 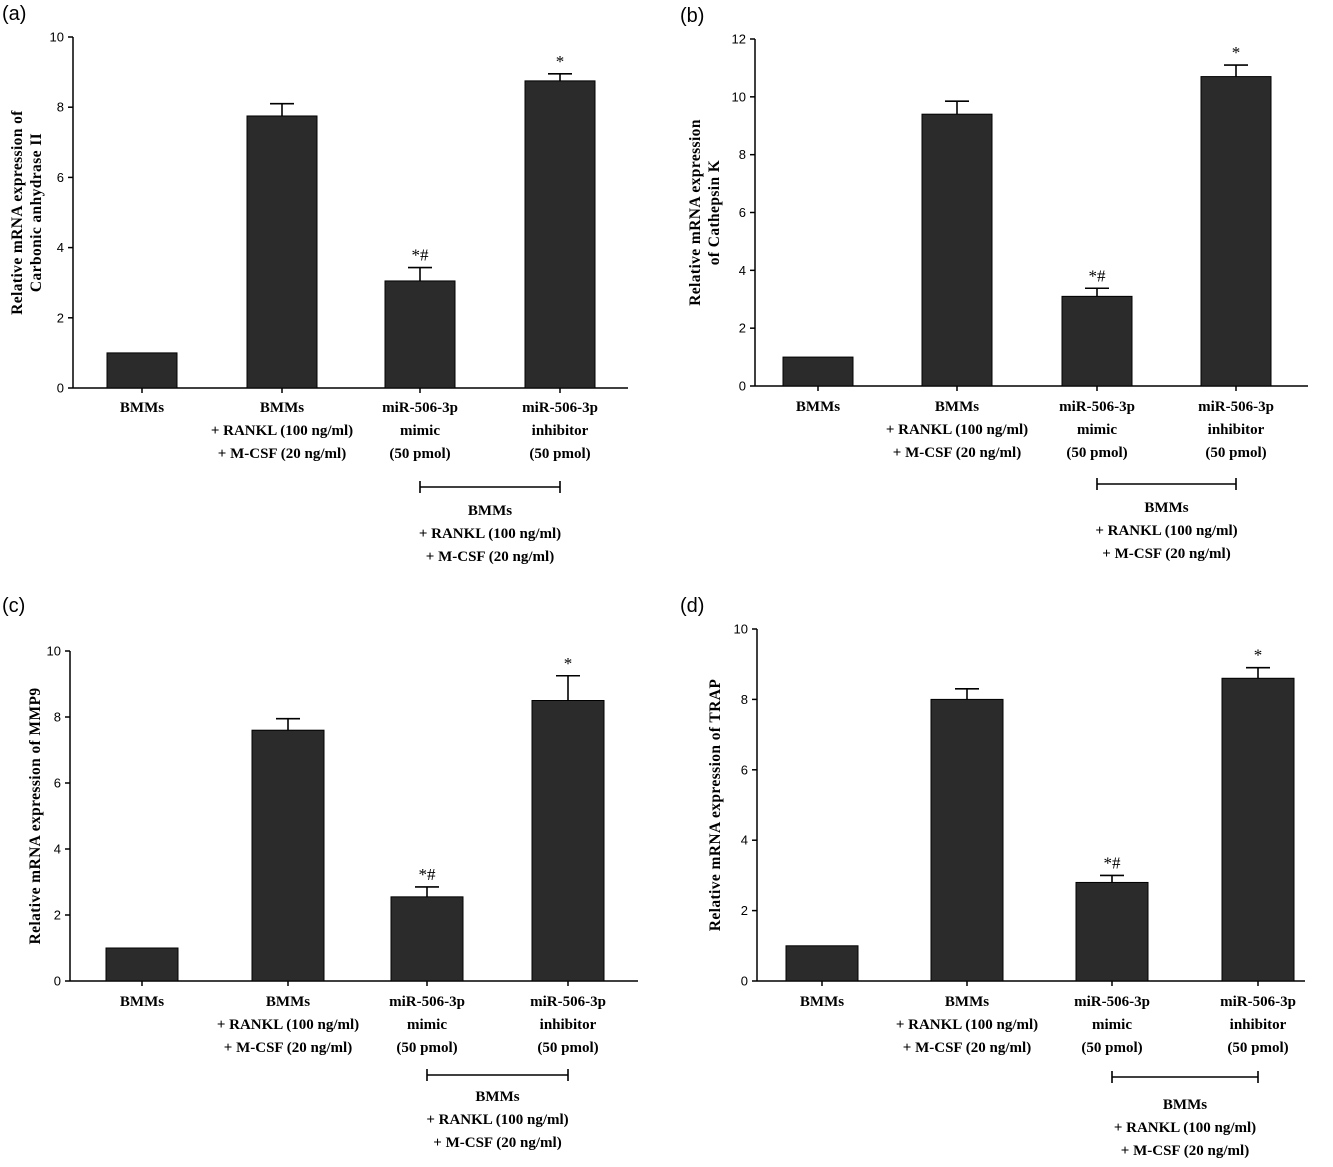 What do you see at coordinates (714, 213) in the screenshot?
I see `y-axis-title-line: of Cathepsin K` at bounding box center [714, 213].